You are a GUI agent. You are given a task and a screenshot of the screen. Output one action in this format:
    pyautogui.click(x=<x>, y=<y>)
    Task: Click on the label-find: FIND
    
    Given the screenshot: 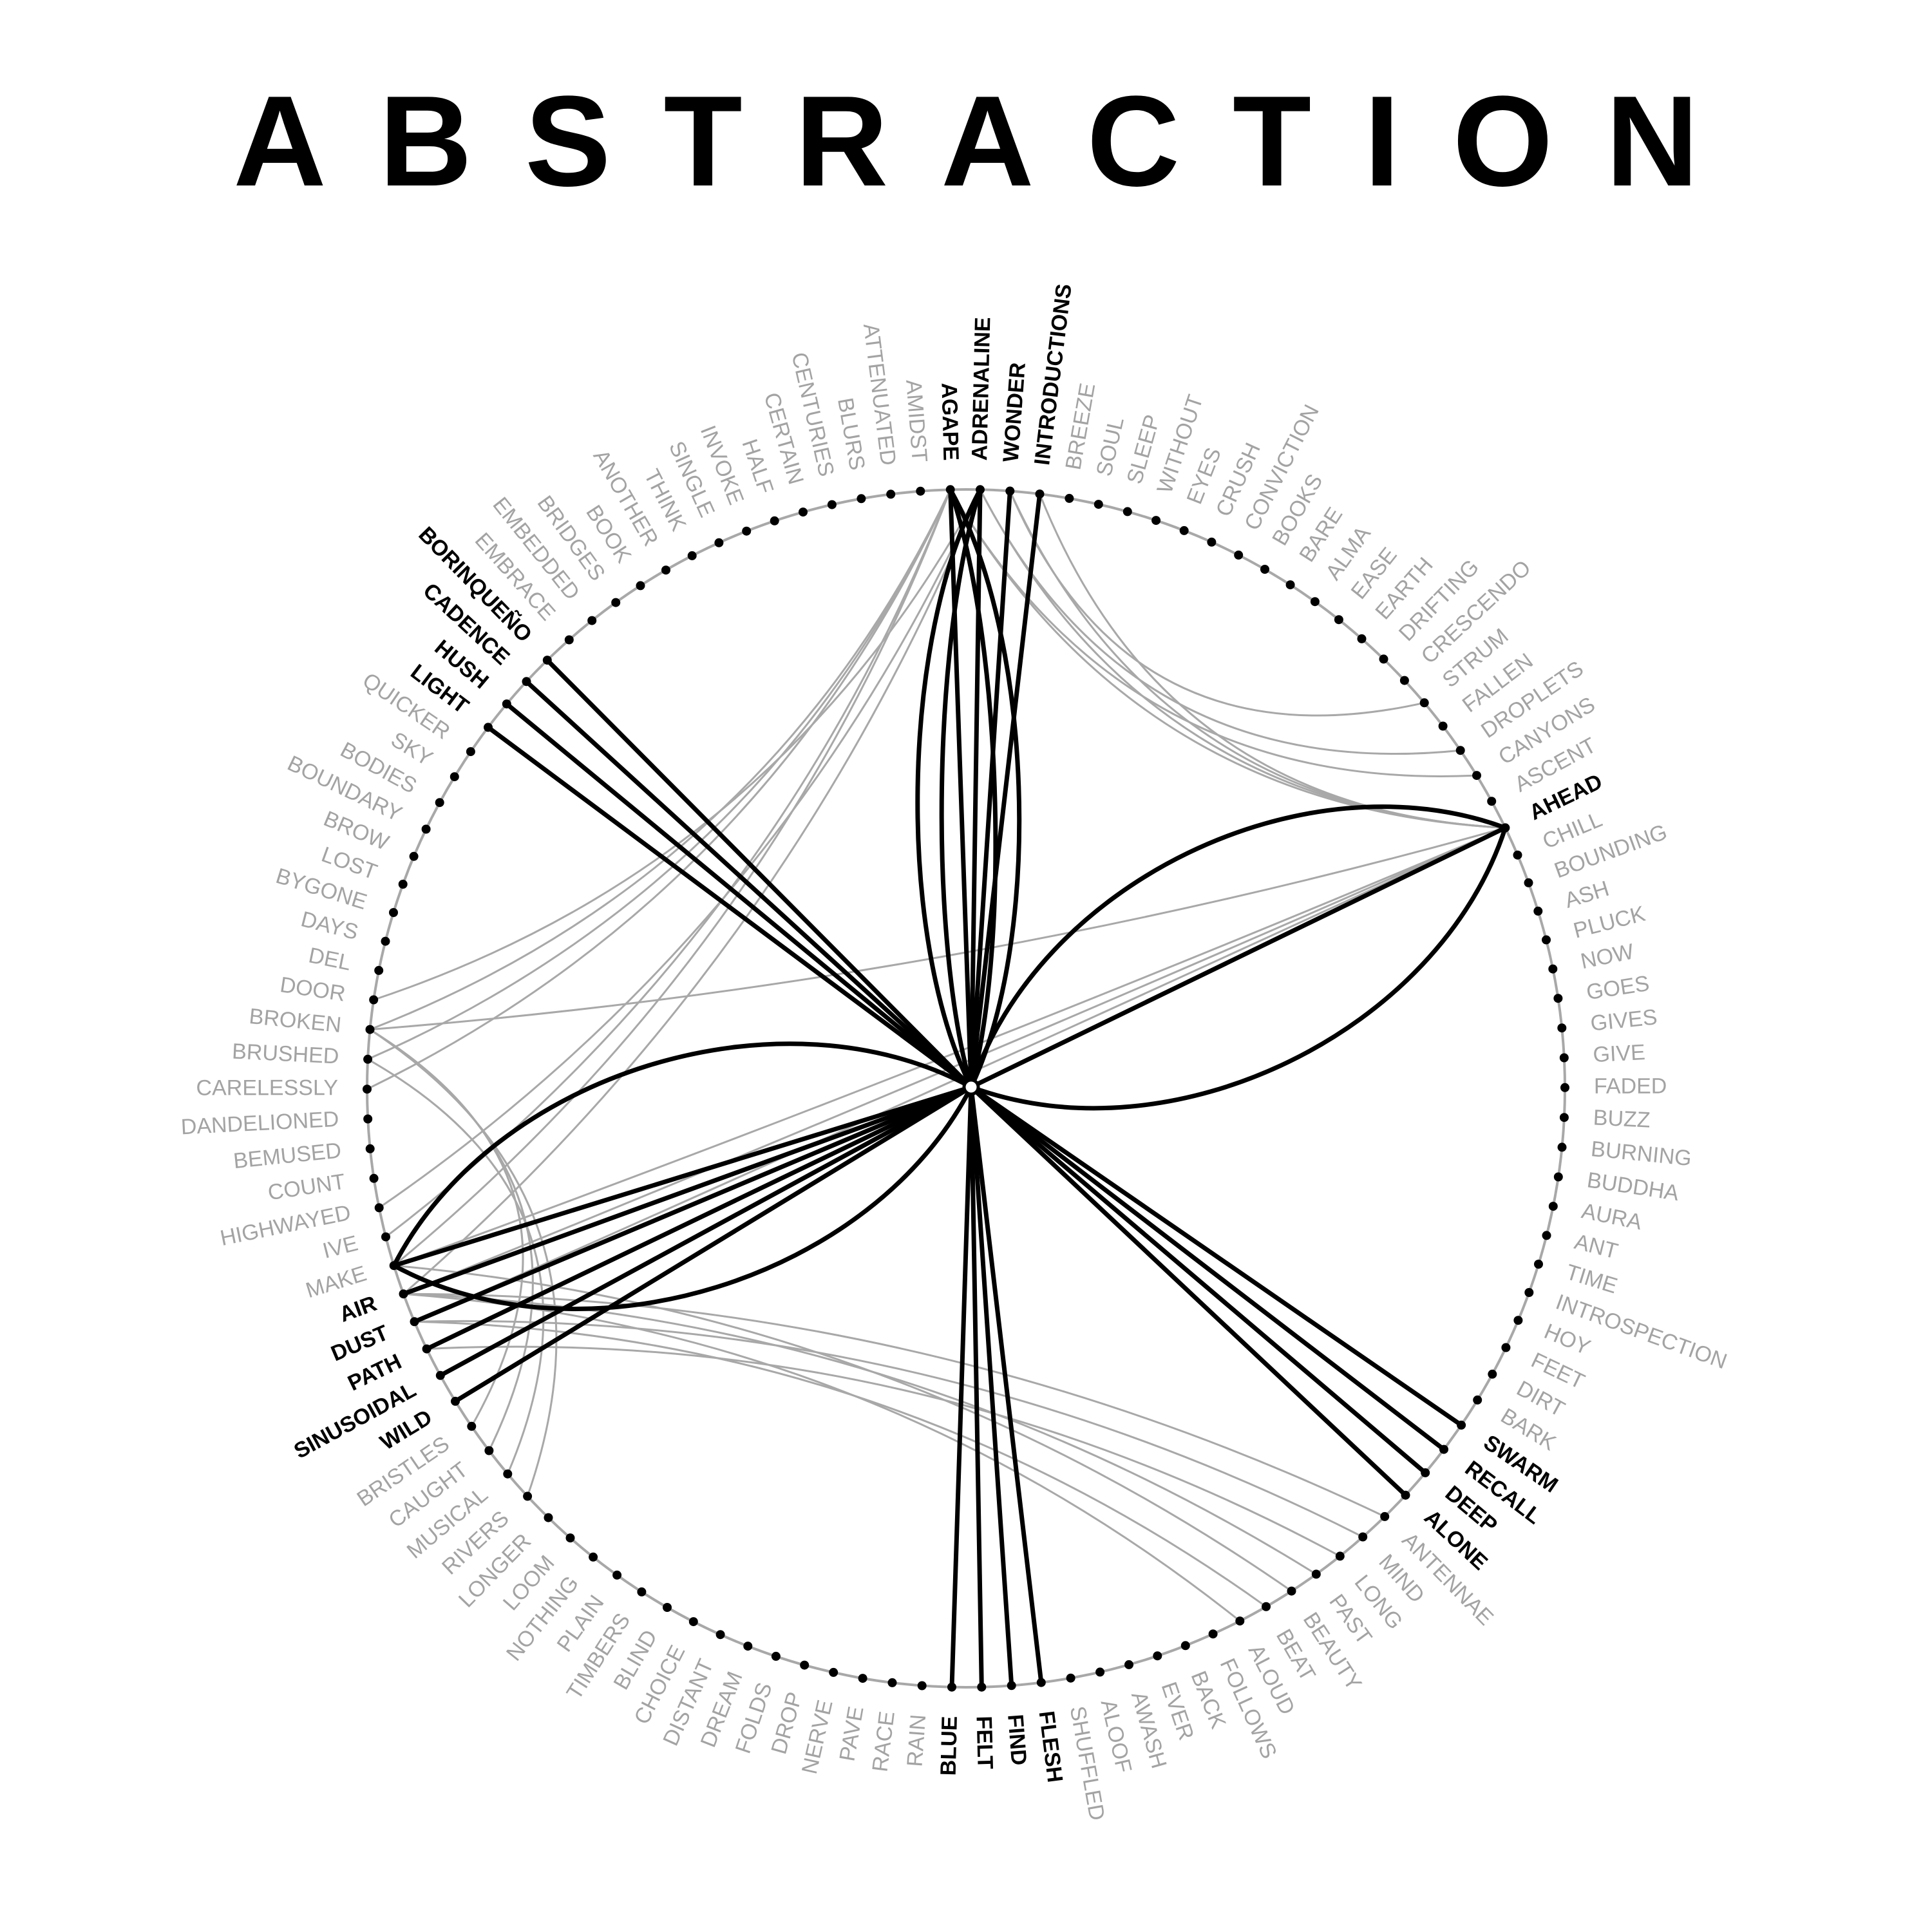 What is the action you would take?
    pyautogui.click(x=1017, y=1740)
    